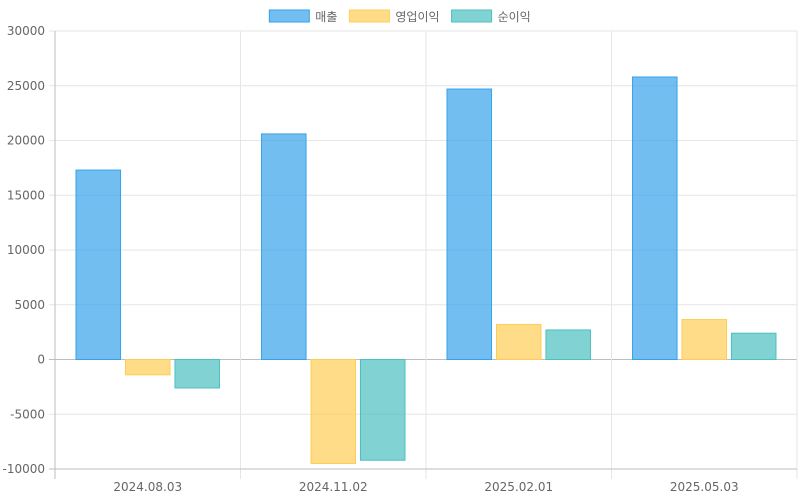 This screenshot has height=500, width=800. I want to click on x-tick-label: 2025.05.03, so click(704, 487).